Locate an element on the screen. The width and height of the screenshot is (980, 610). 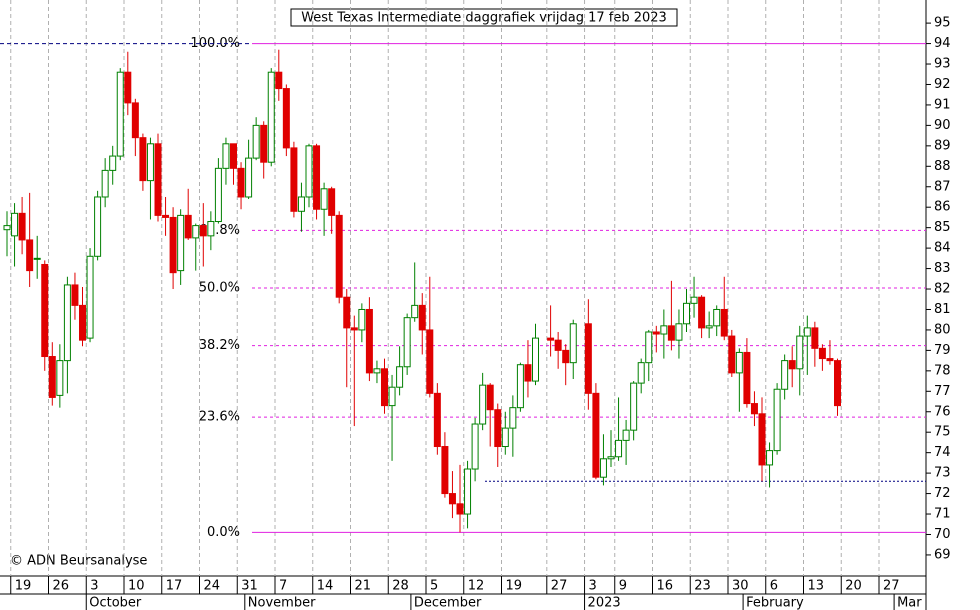
y-tick-label: 74 is located at coordinates (942, 452).